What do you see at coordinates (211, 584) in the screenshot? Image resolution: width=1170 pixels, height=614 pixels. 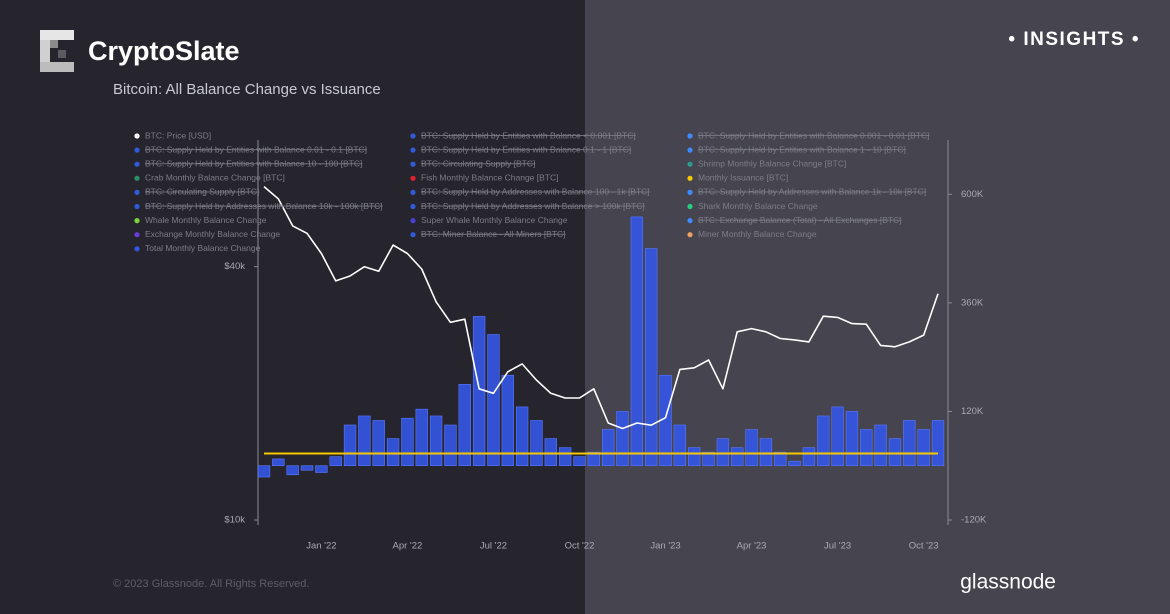 I see `copyright: © 2023 Glassnode. All Rights Reserved.` at bounding box center [211, 584].